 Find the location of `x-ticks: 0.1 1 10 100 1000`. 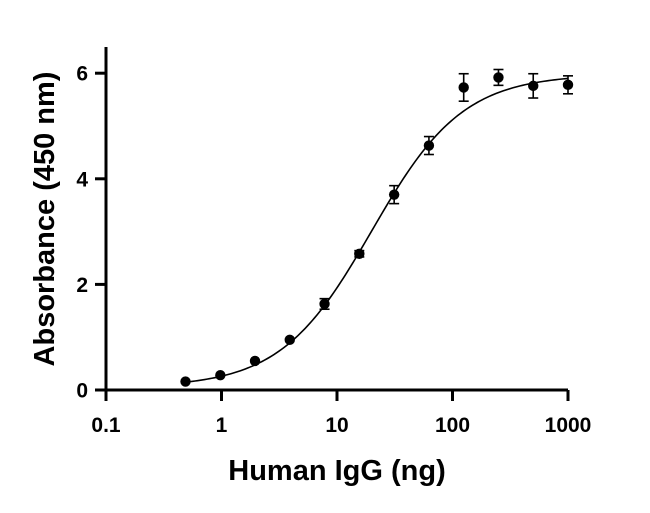

x-ticks: 0.1 1 10 100 1000 is located at coordinates (341, 413).